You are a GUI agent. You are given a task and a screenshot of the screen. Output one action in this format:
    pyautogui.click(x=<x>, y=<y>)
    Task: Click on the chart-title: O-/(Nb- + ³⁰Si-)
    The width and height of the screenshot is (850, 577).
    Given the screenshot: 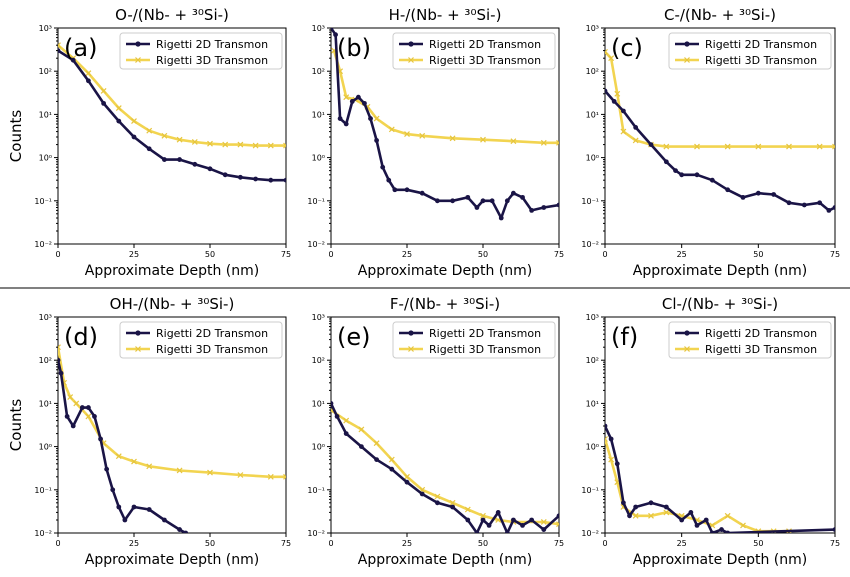 What is the action you would take?
    pyautogui.click(x=172, y=15)
    